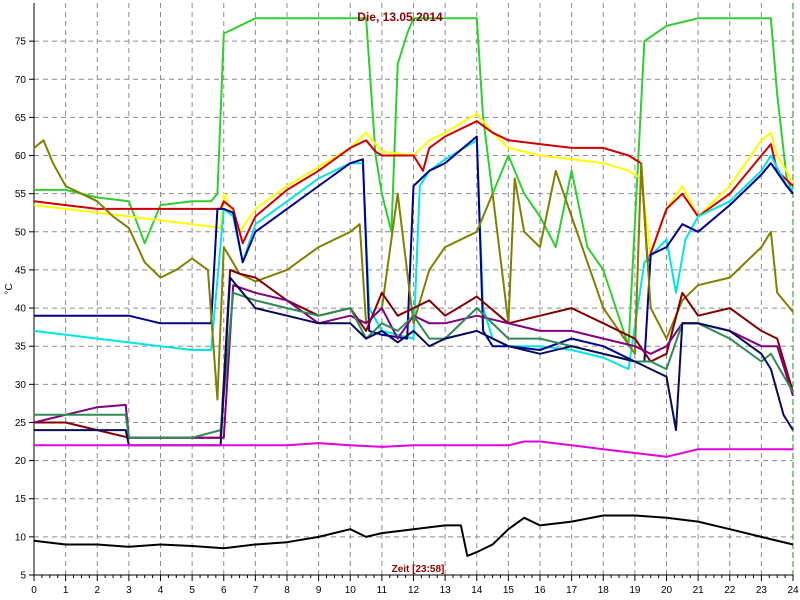 The width and height of the screenshot is (800, 600). I want to click on x-tick-label: 18, so click(604, 590).